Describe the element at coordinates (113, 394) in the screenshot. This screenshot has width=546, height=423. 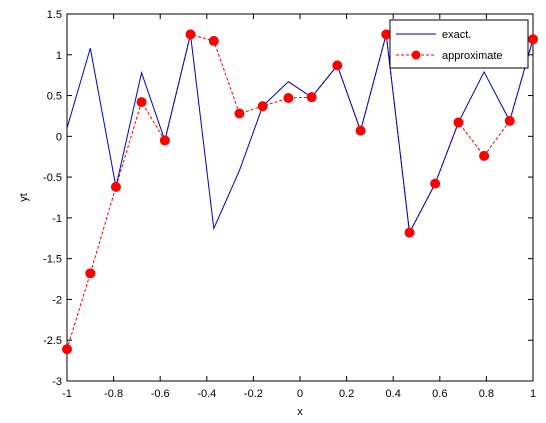
I see `x-tick-label: -0.8` at that location.